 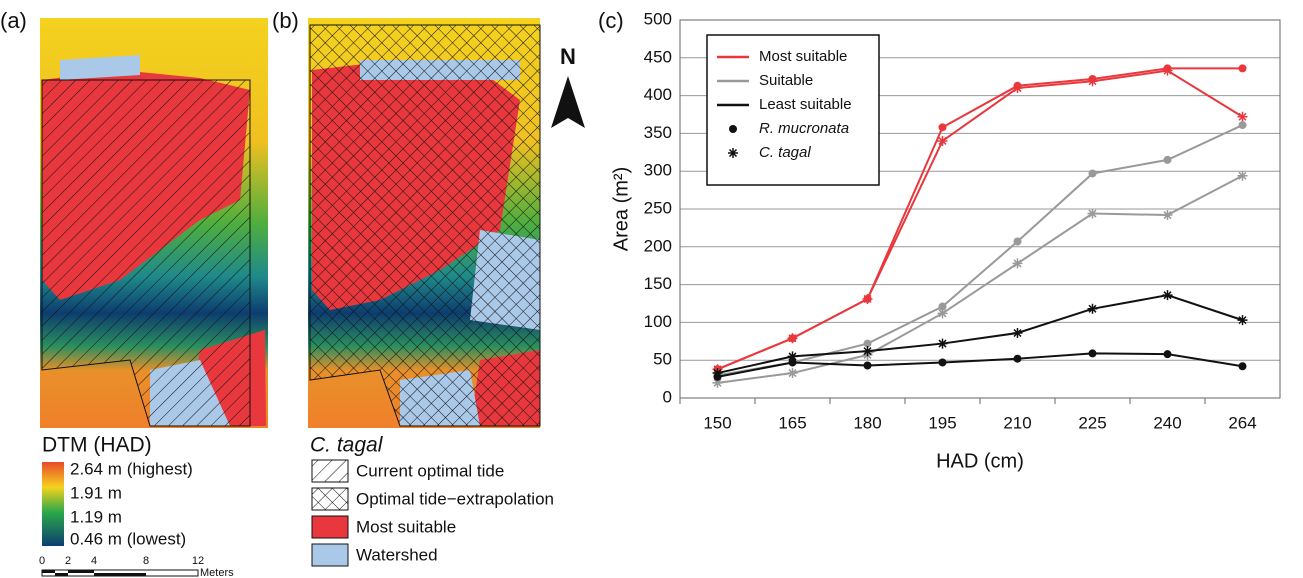 I want to click on panel-label: (a), so click(x=13, y=20).